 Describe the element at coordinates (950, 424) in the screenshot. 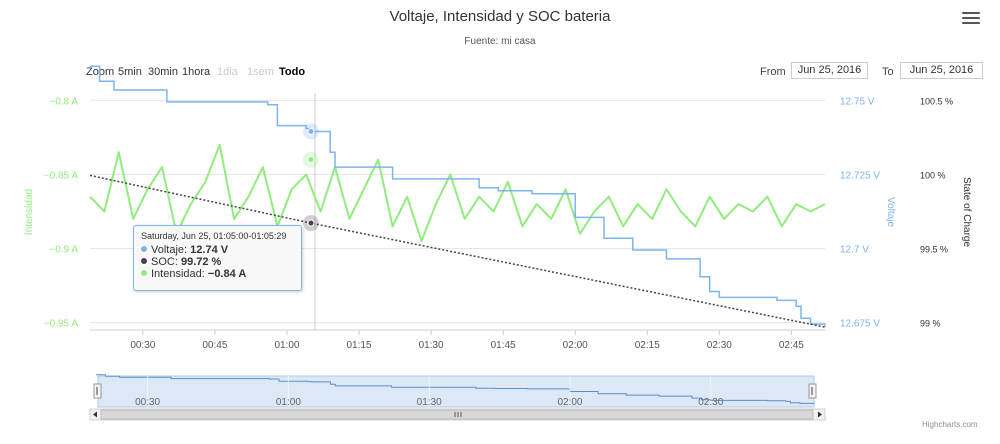

I see `credits-link: Highcharts.com` at that location.